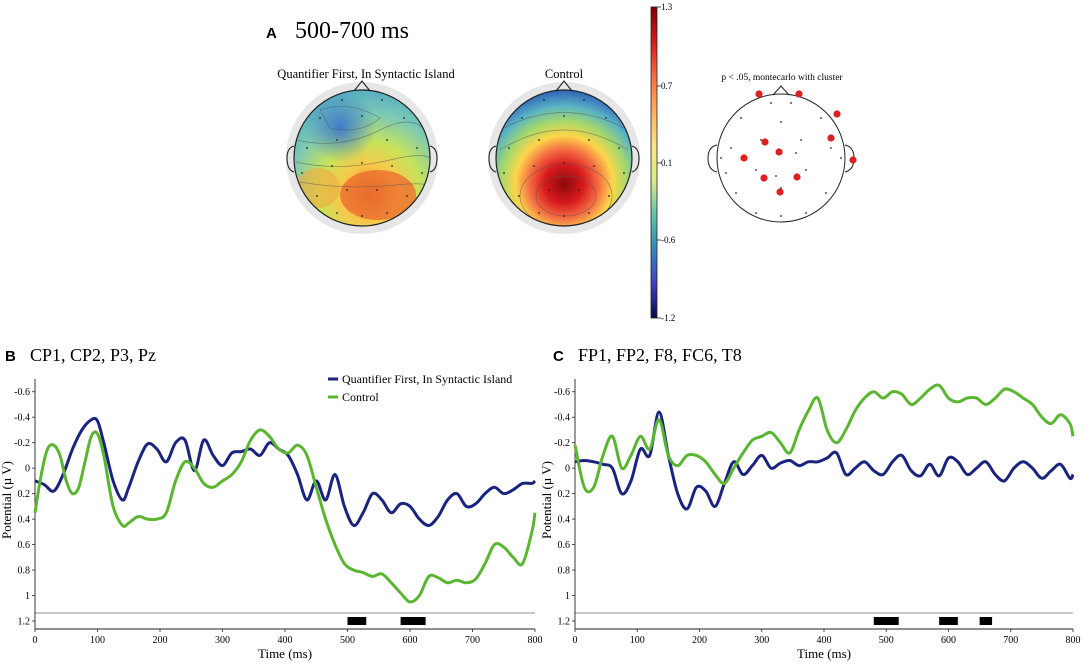  Describe the element at coordinates (360, 397) in the screenshot. I see `legend-label: Control` at that location.